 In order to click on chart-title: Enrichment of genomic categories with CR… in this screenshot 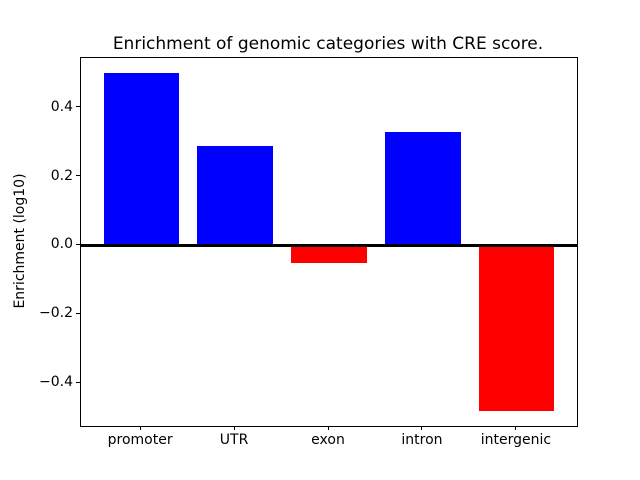, I will do `click(328, 44)`.